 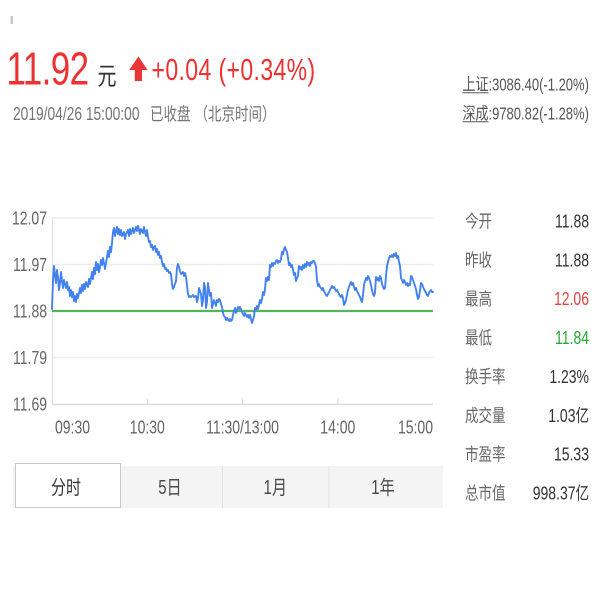 What do you see at coordinates (147, 428) in the screenshot?
I see `svg-text: 10:30` at bounding box center [147, 428].